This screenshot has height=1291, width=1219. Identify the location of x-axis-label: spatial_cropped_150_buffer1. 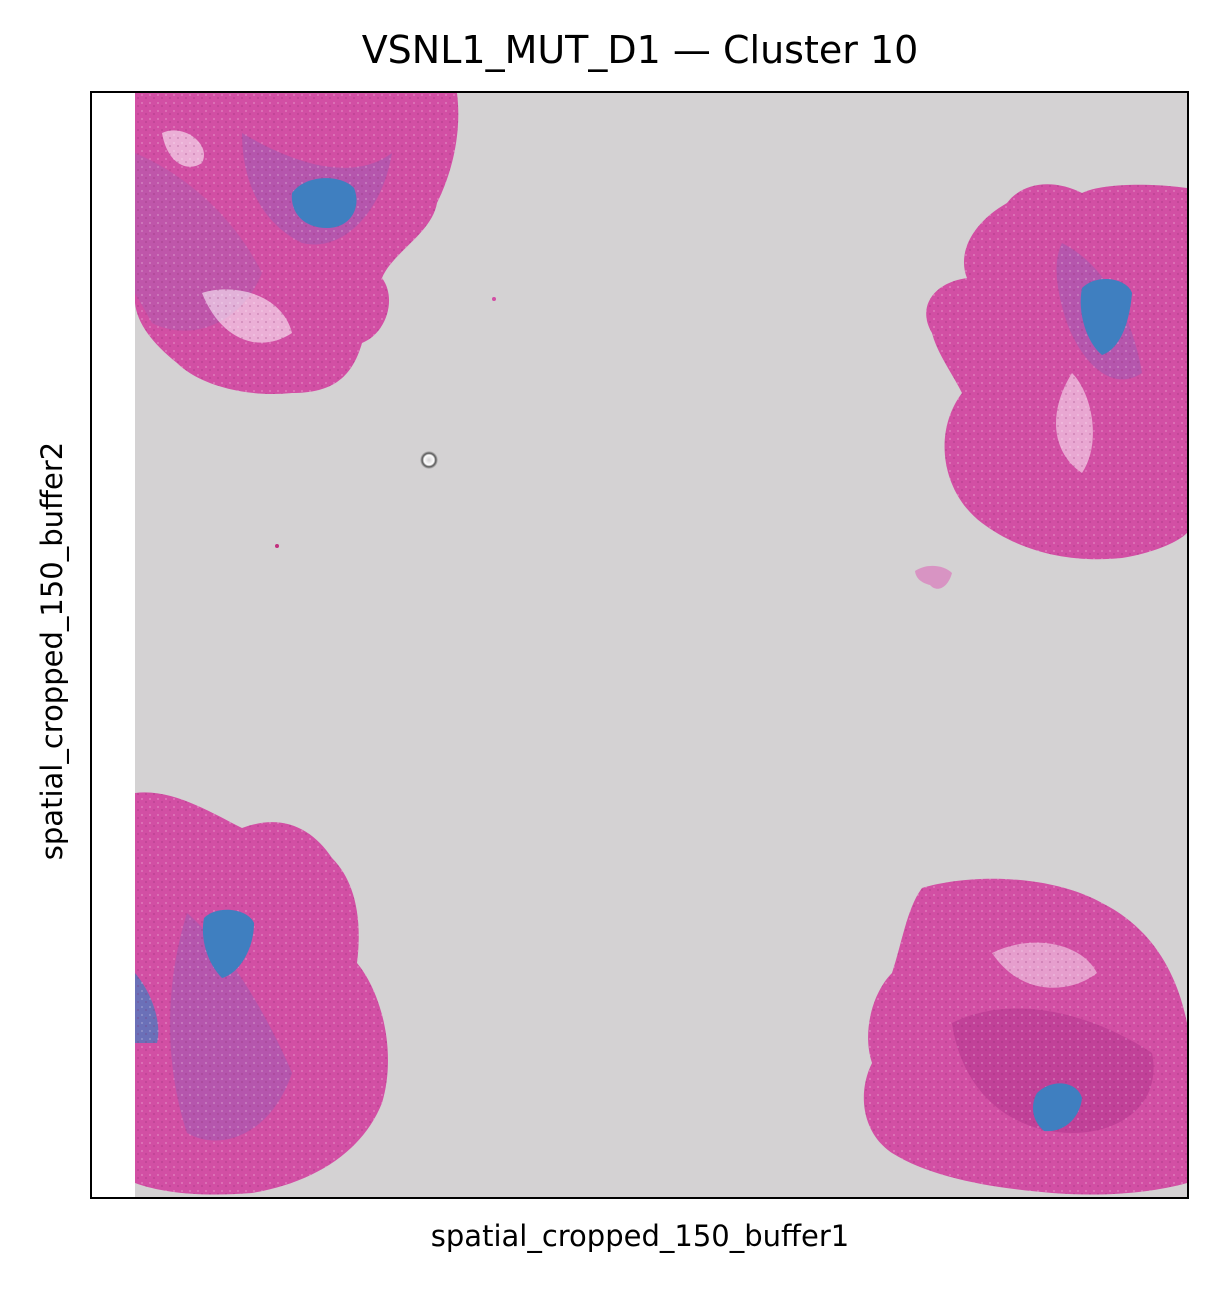
(640, 1236).